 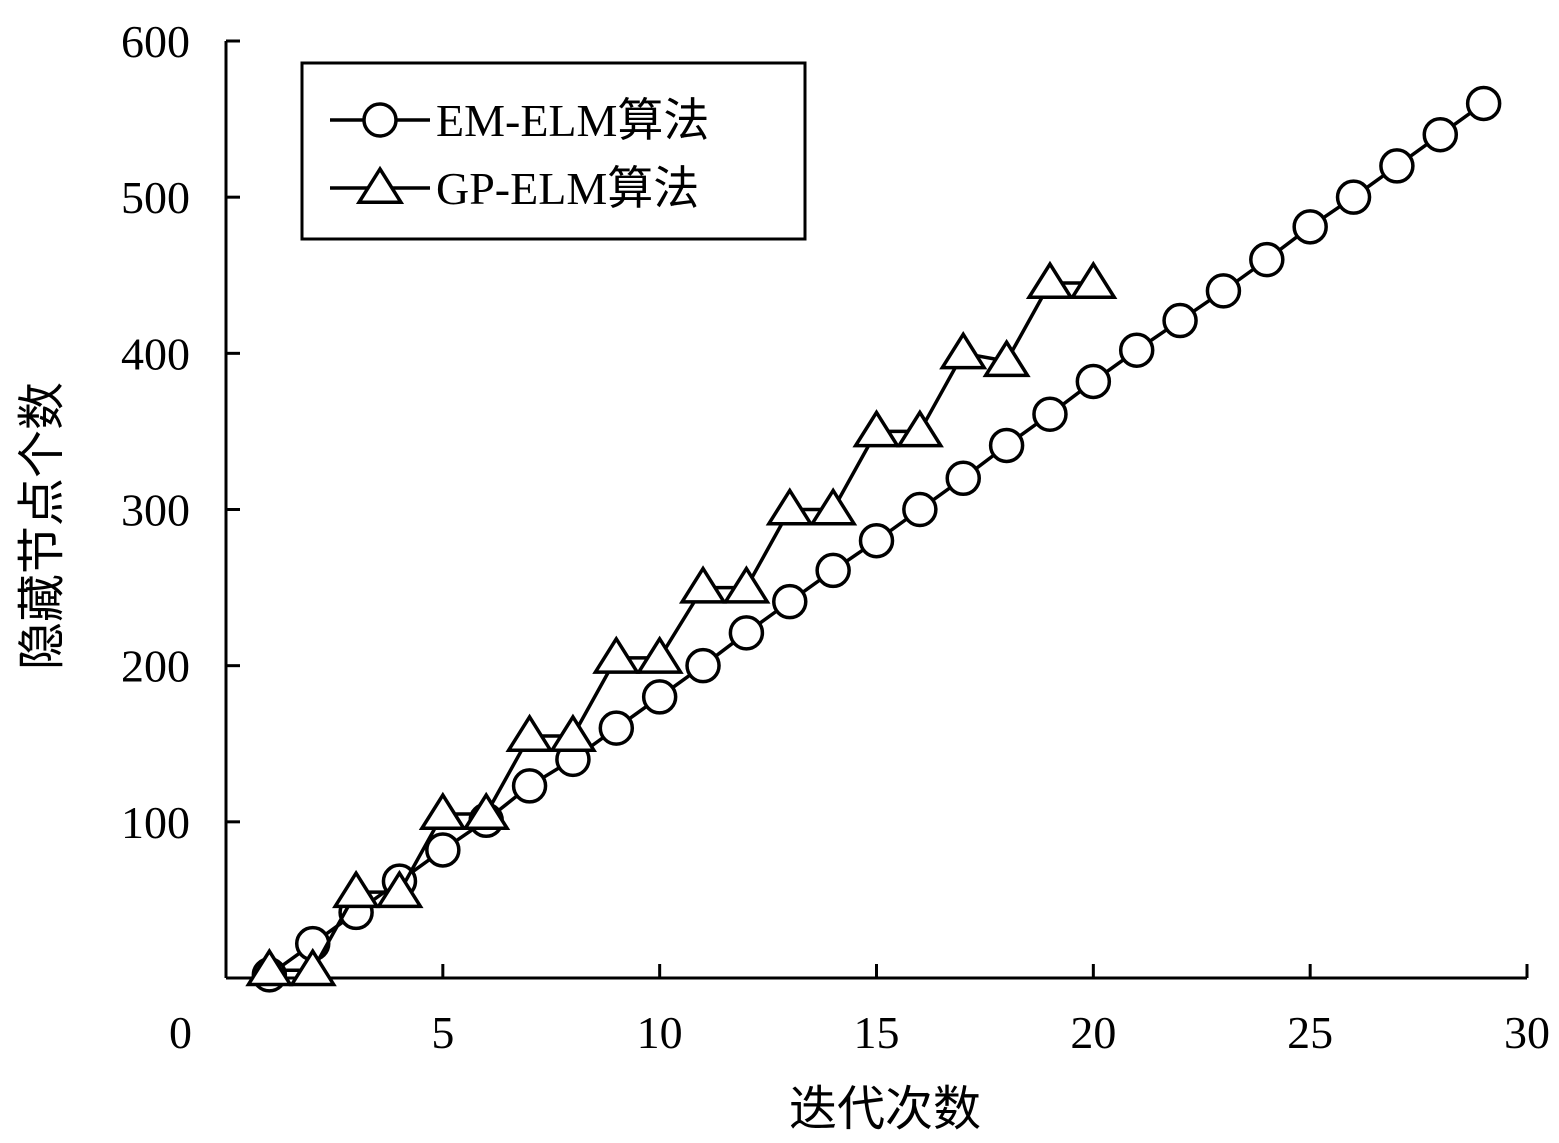 I want to click on legend-label: GP-ELM算法, so click(x=567, y=188).